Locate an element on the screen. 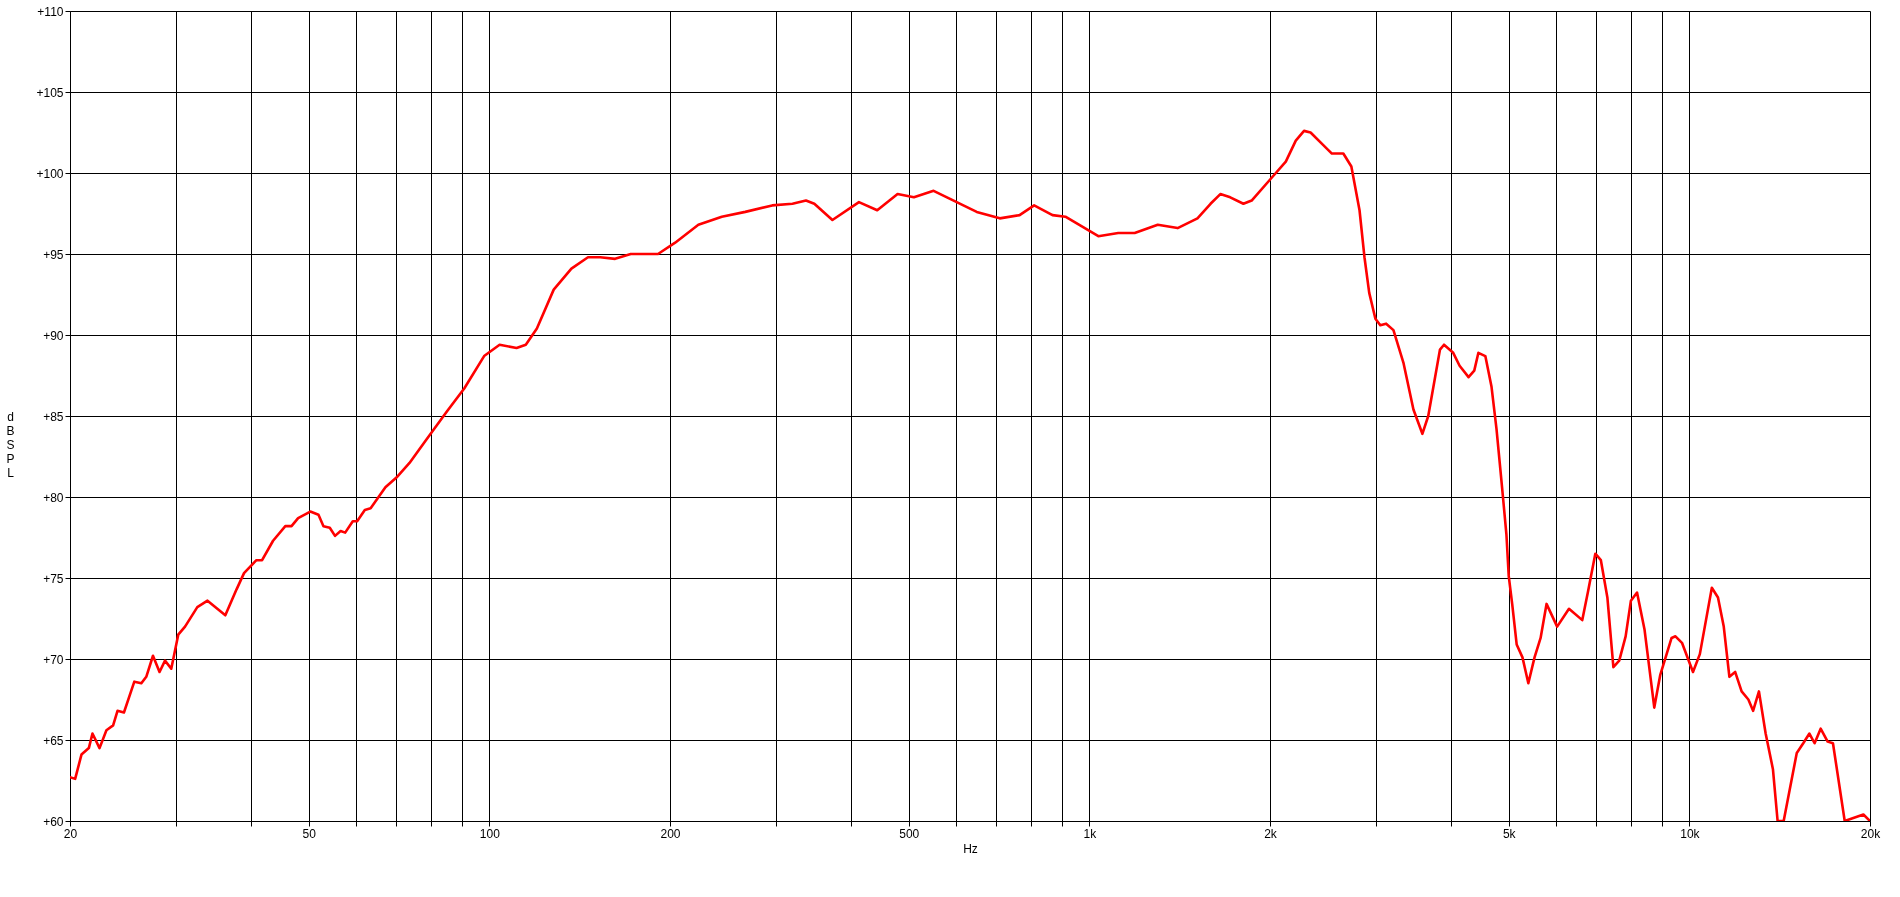 Image resolution: width=1900 pixels, height=897 pixels. y-tick-label: +90 is located at coordinates (53, 335).